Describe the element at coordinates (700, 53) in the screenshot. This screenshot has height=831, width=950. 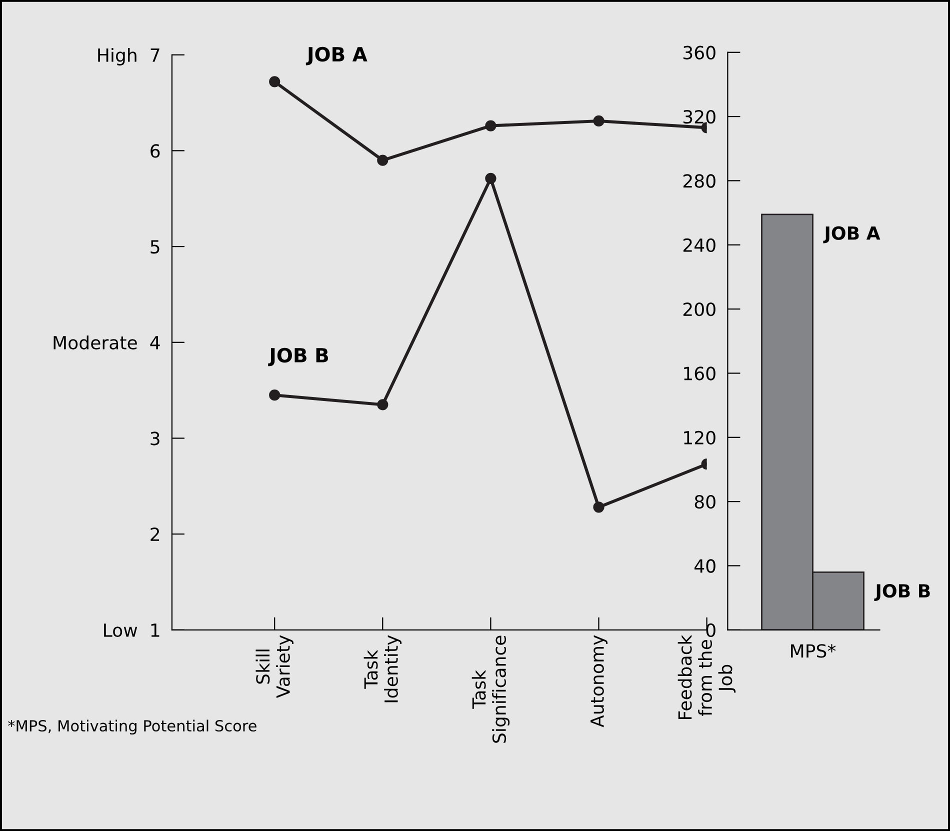
I see `y-tick-label: 360` at that location.